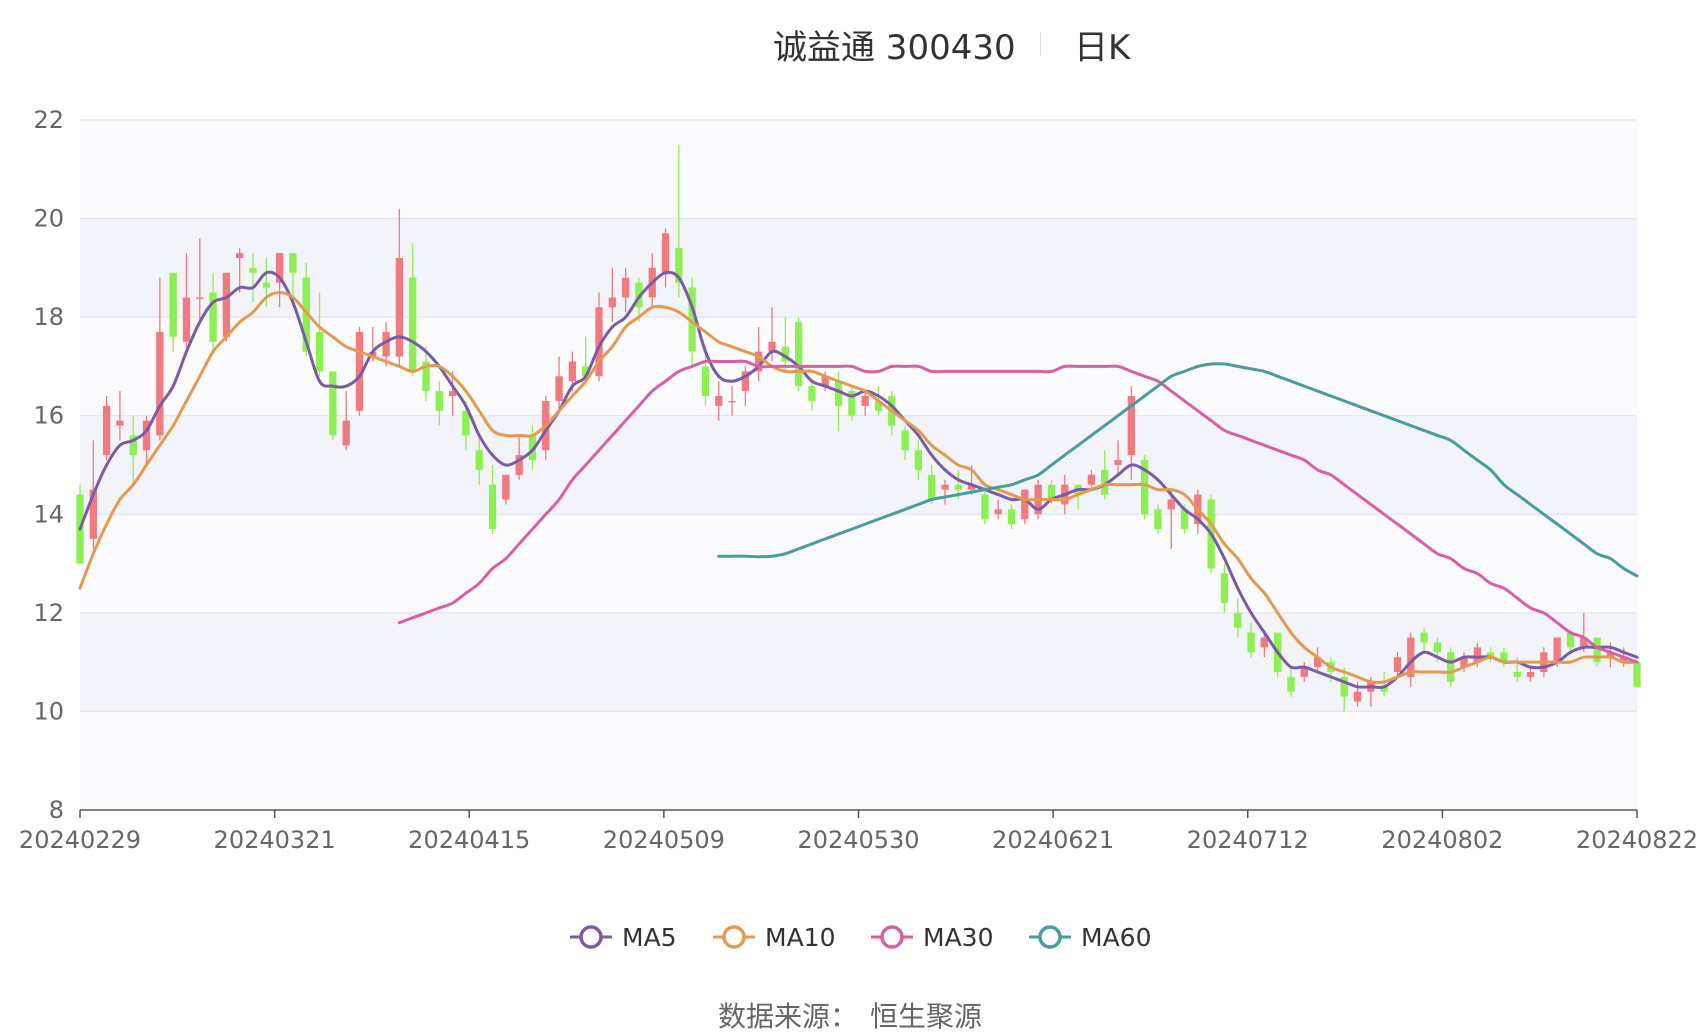  What do you see at coordinates (932, 937) in the screenshot?
I see `legend-item-ma30: MA30` at bounding box center [932, 937].